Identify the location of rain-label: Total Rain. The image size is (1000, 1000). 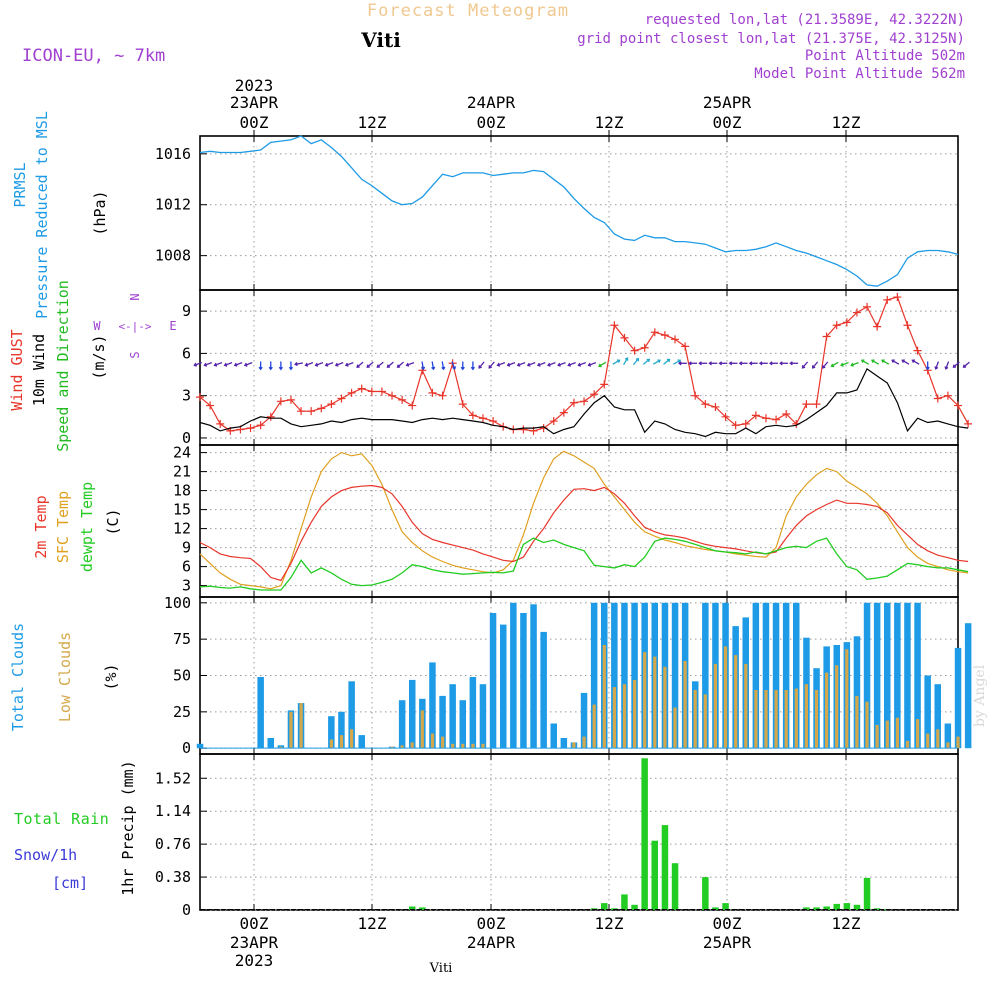
(61, 819).